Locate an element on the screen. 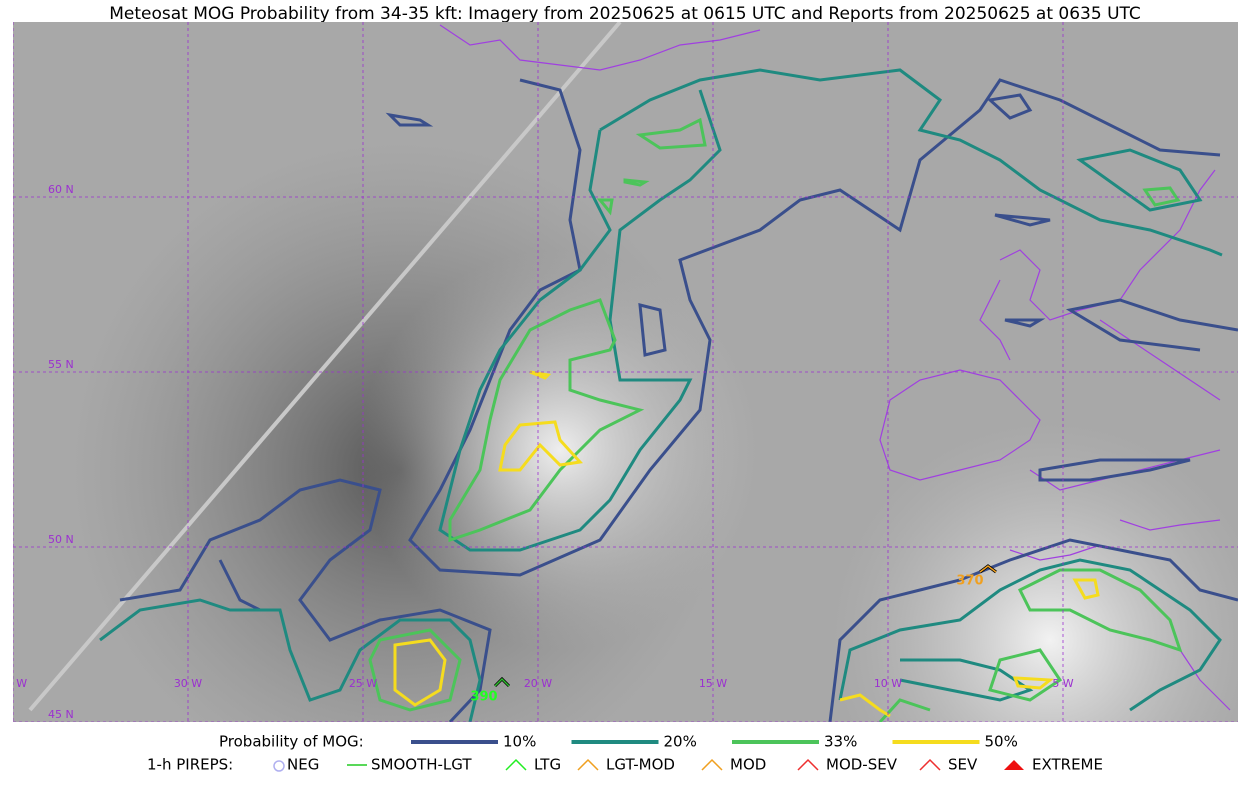 The height and width of the screenshot is (786, 1250). legend-label: EXTREME is located at coordinates (1067, 765).